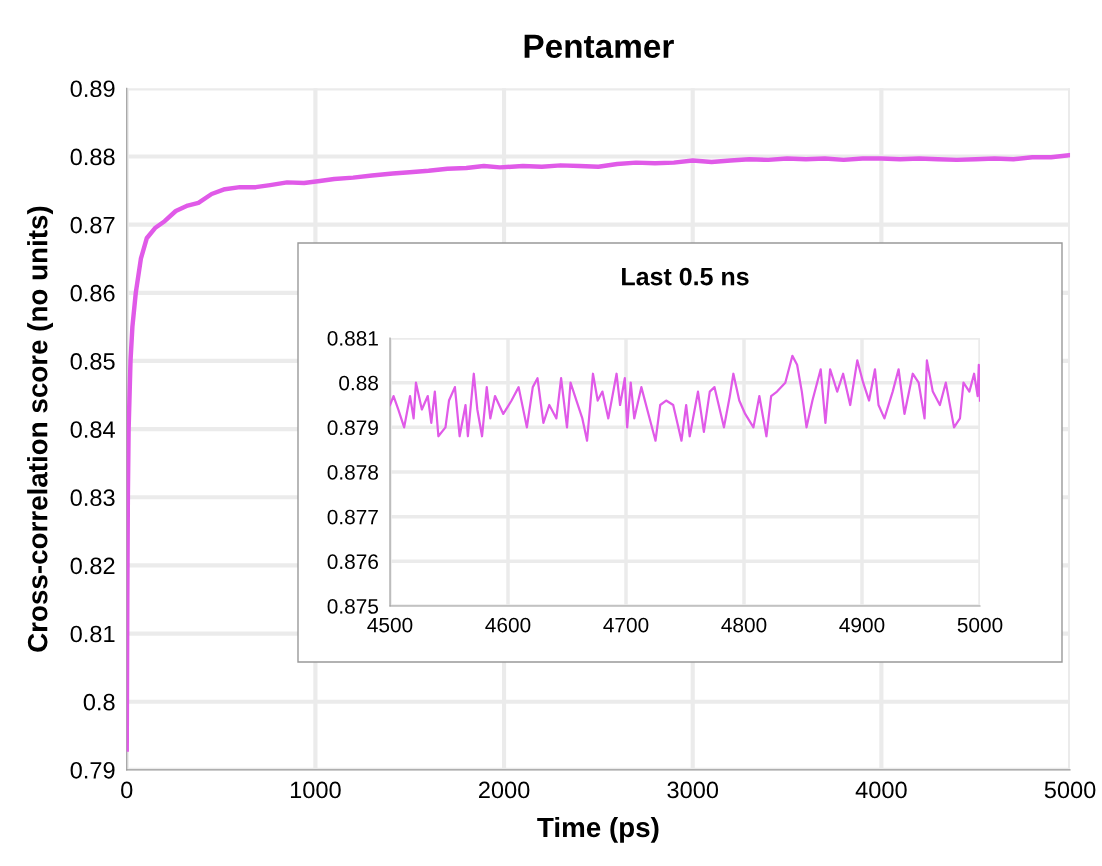  What do you see at coordinates (315, 790) in the screenshot?
I see `x-tick-label: 1000` at bounding box center [315, 790].